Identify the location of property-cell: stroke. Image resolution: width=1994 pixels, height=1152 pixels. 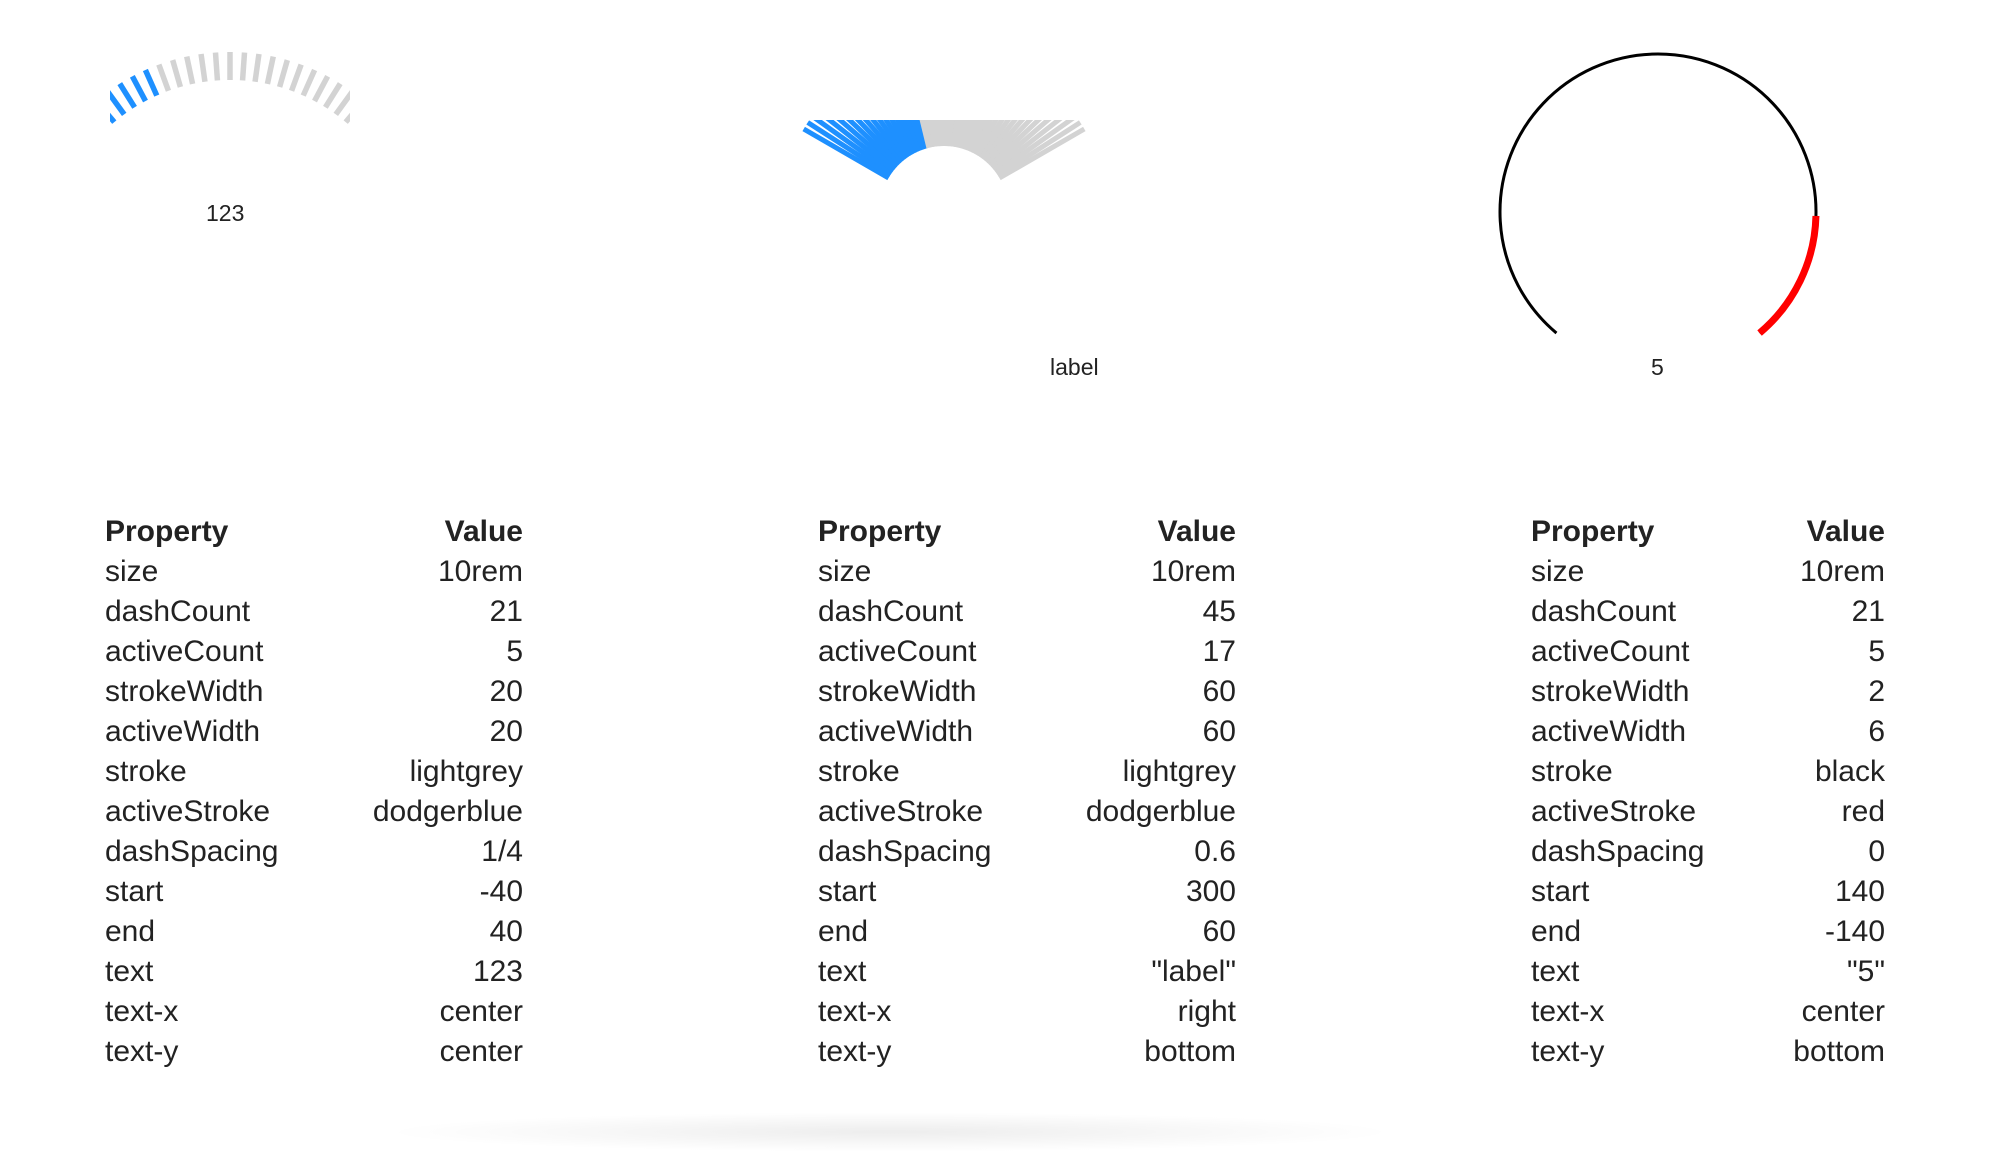
(859, 771).